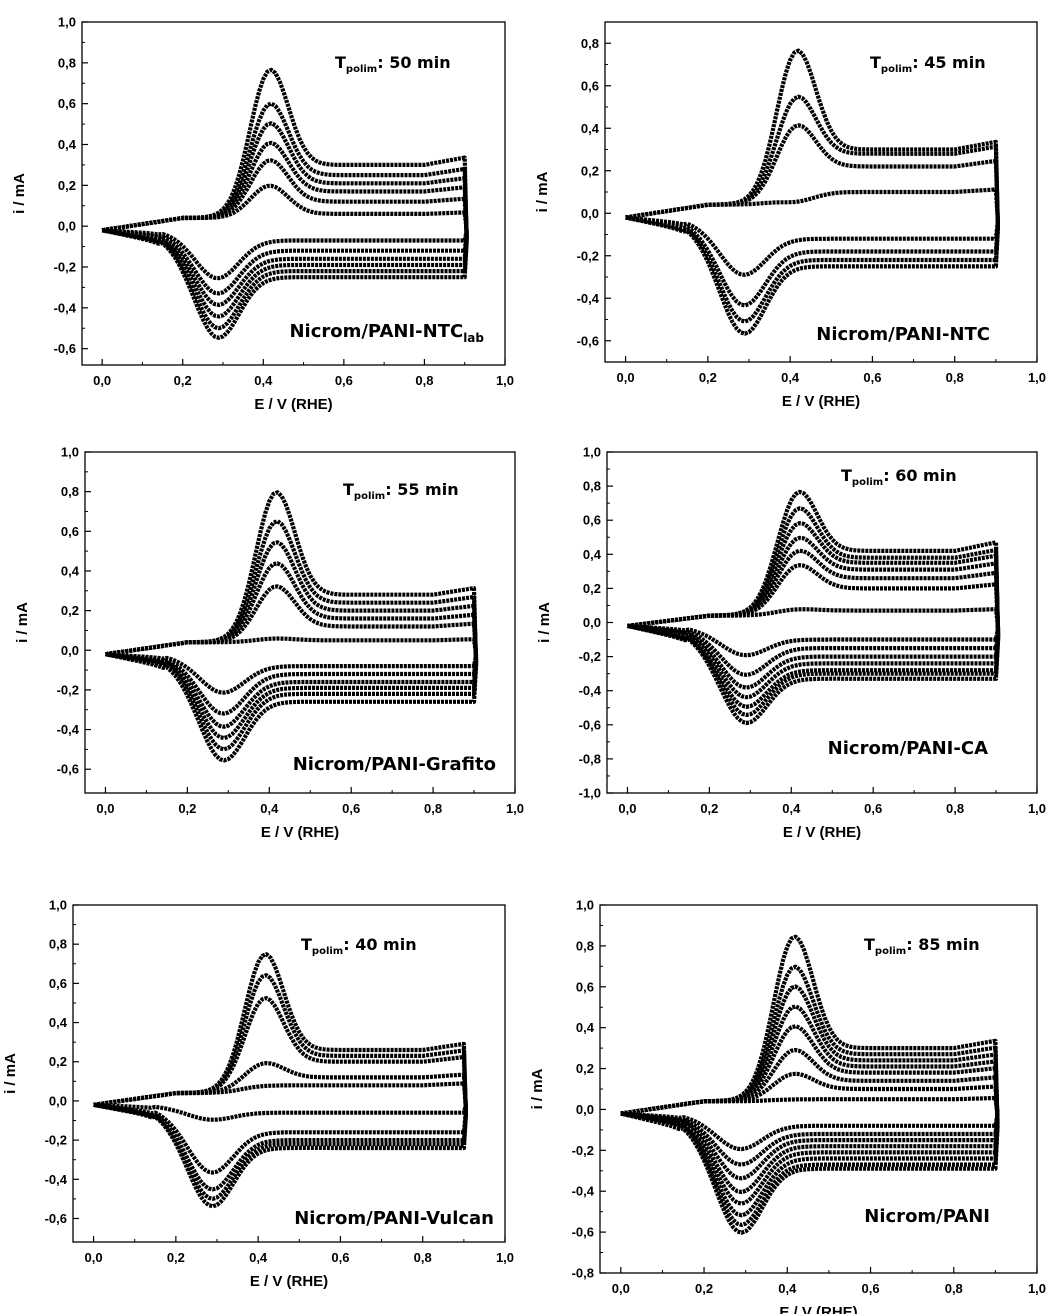  What do you see at coordinates (393, 64) in the screenshot?
I see `polymerization-time-annotation: Tpolim: 50 min` at bounding box center [393, 64].